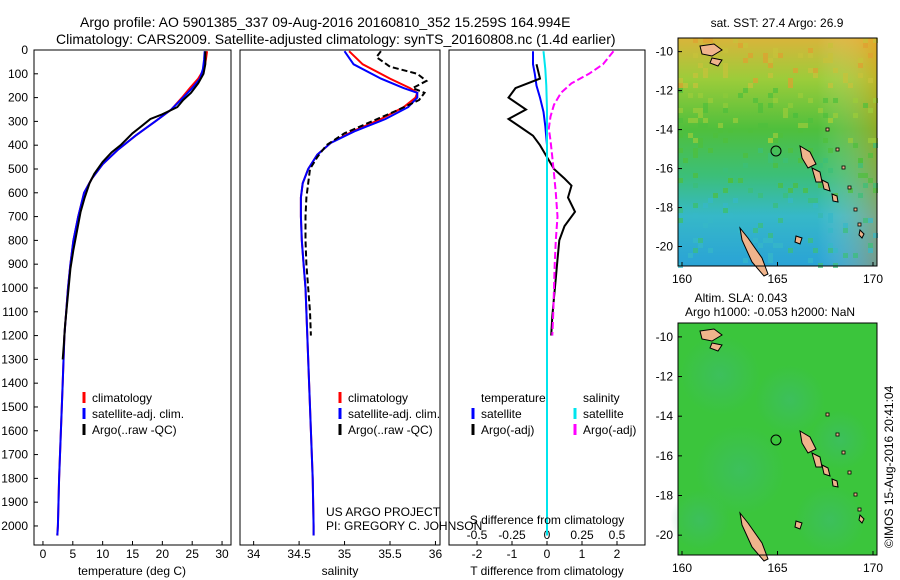 The image size is (900, 580). Describe the element at coordinates (777, 274) in the screenshot. I see `sst-map-lon-ticks: 160 165 170` at that location.